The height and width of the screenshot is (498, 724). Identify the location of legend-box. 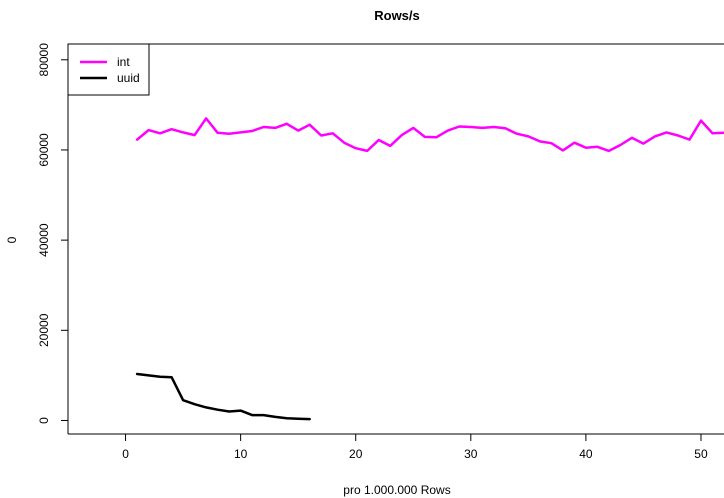
(108, 69).